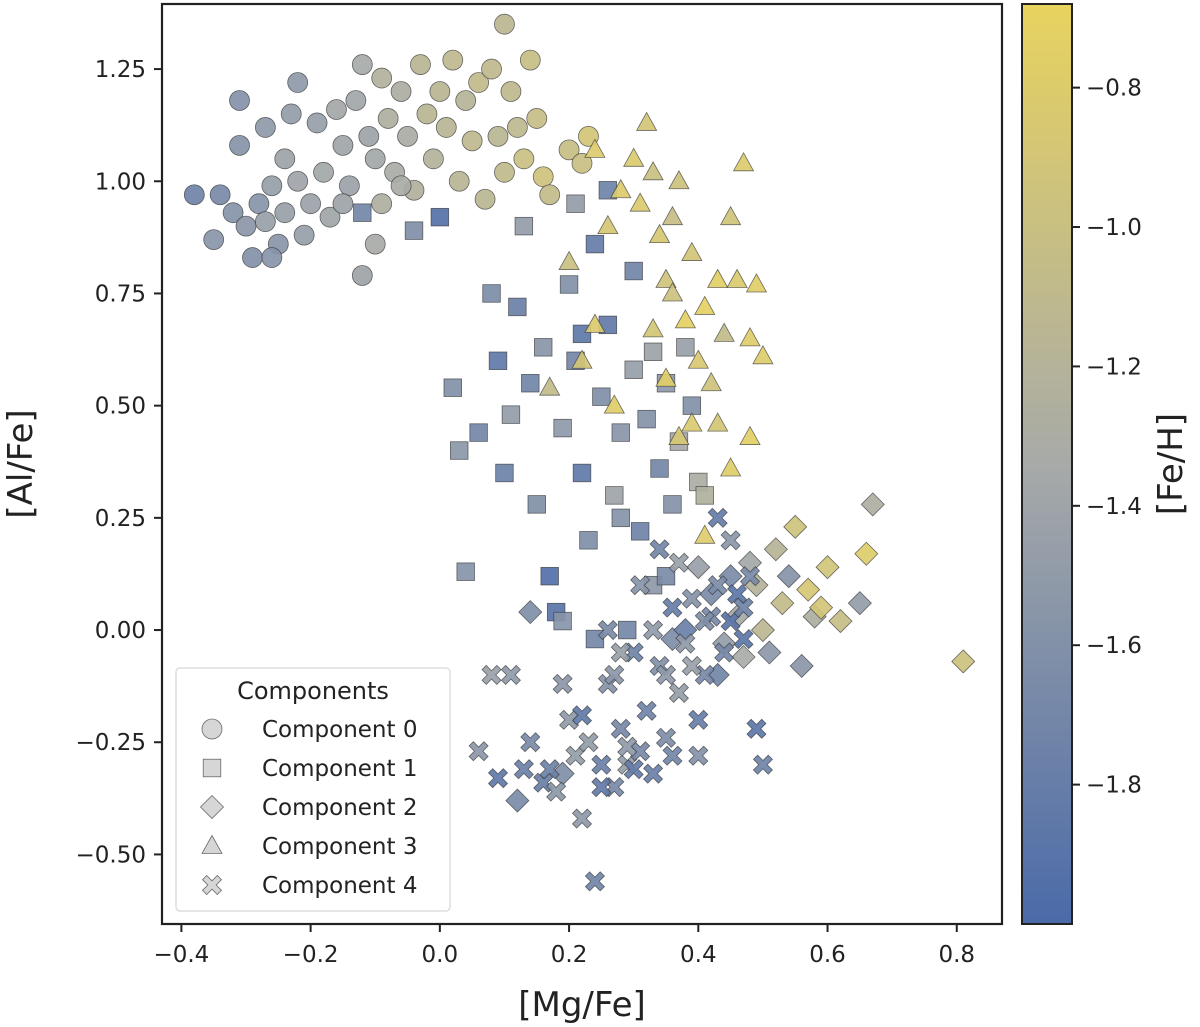  I want to click on colorbar-tick-label: −1.2, so click(1114, 367).